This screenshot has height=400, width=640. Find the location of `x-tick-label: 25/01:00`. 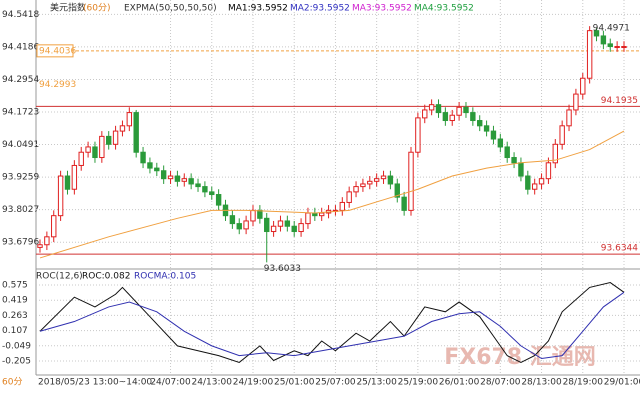

x-tick-label: 25/01:00 is located at coordinates (294, 383).